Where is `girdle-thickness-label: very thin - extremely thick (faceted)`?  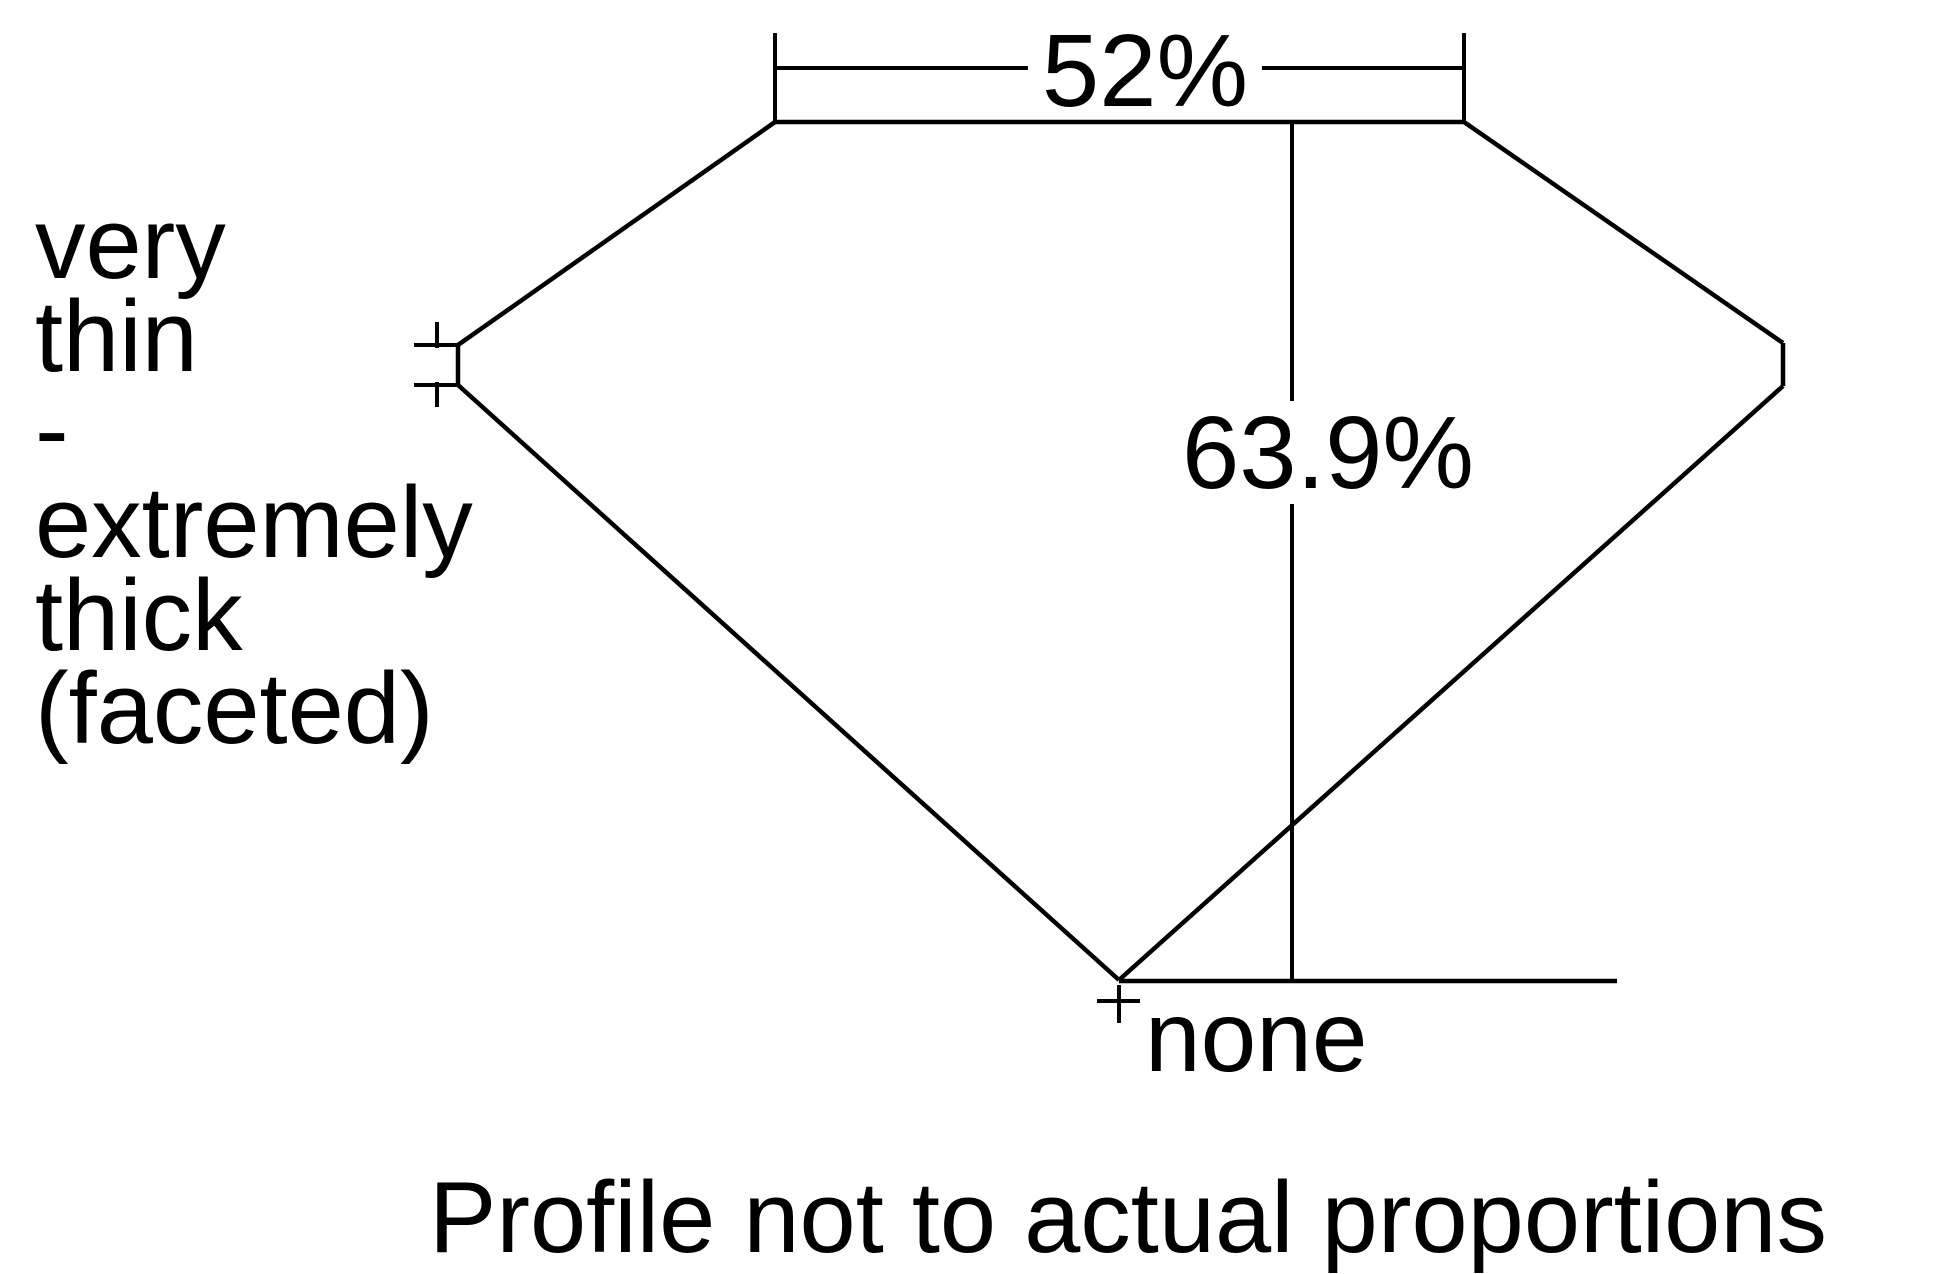 girdle-thickness-label: very thin - extremely thick (faceted) is located at coordinates (254, 476).